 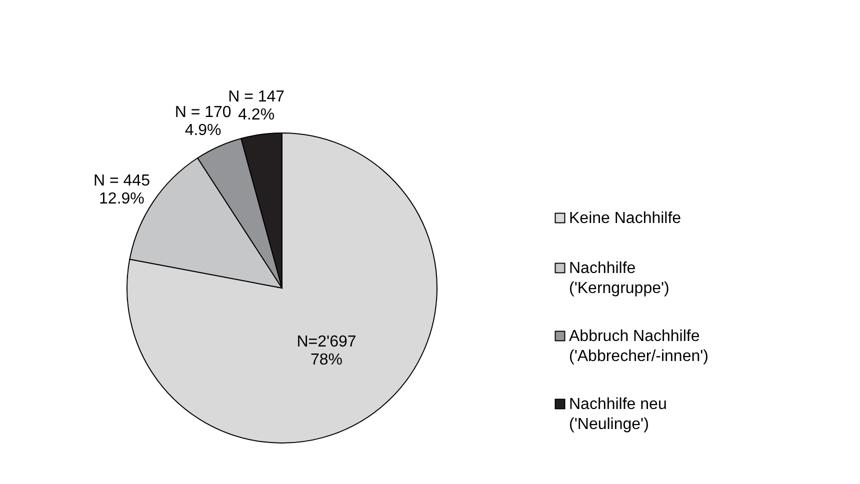 What do you see at coordinates (619, 278) in the screenshot?
I see `legend-label: Nachhilfe ('Kerngruppe')` at bounding box center [619, 278].